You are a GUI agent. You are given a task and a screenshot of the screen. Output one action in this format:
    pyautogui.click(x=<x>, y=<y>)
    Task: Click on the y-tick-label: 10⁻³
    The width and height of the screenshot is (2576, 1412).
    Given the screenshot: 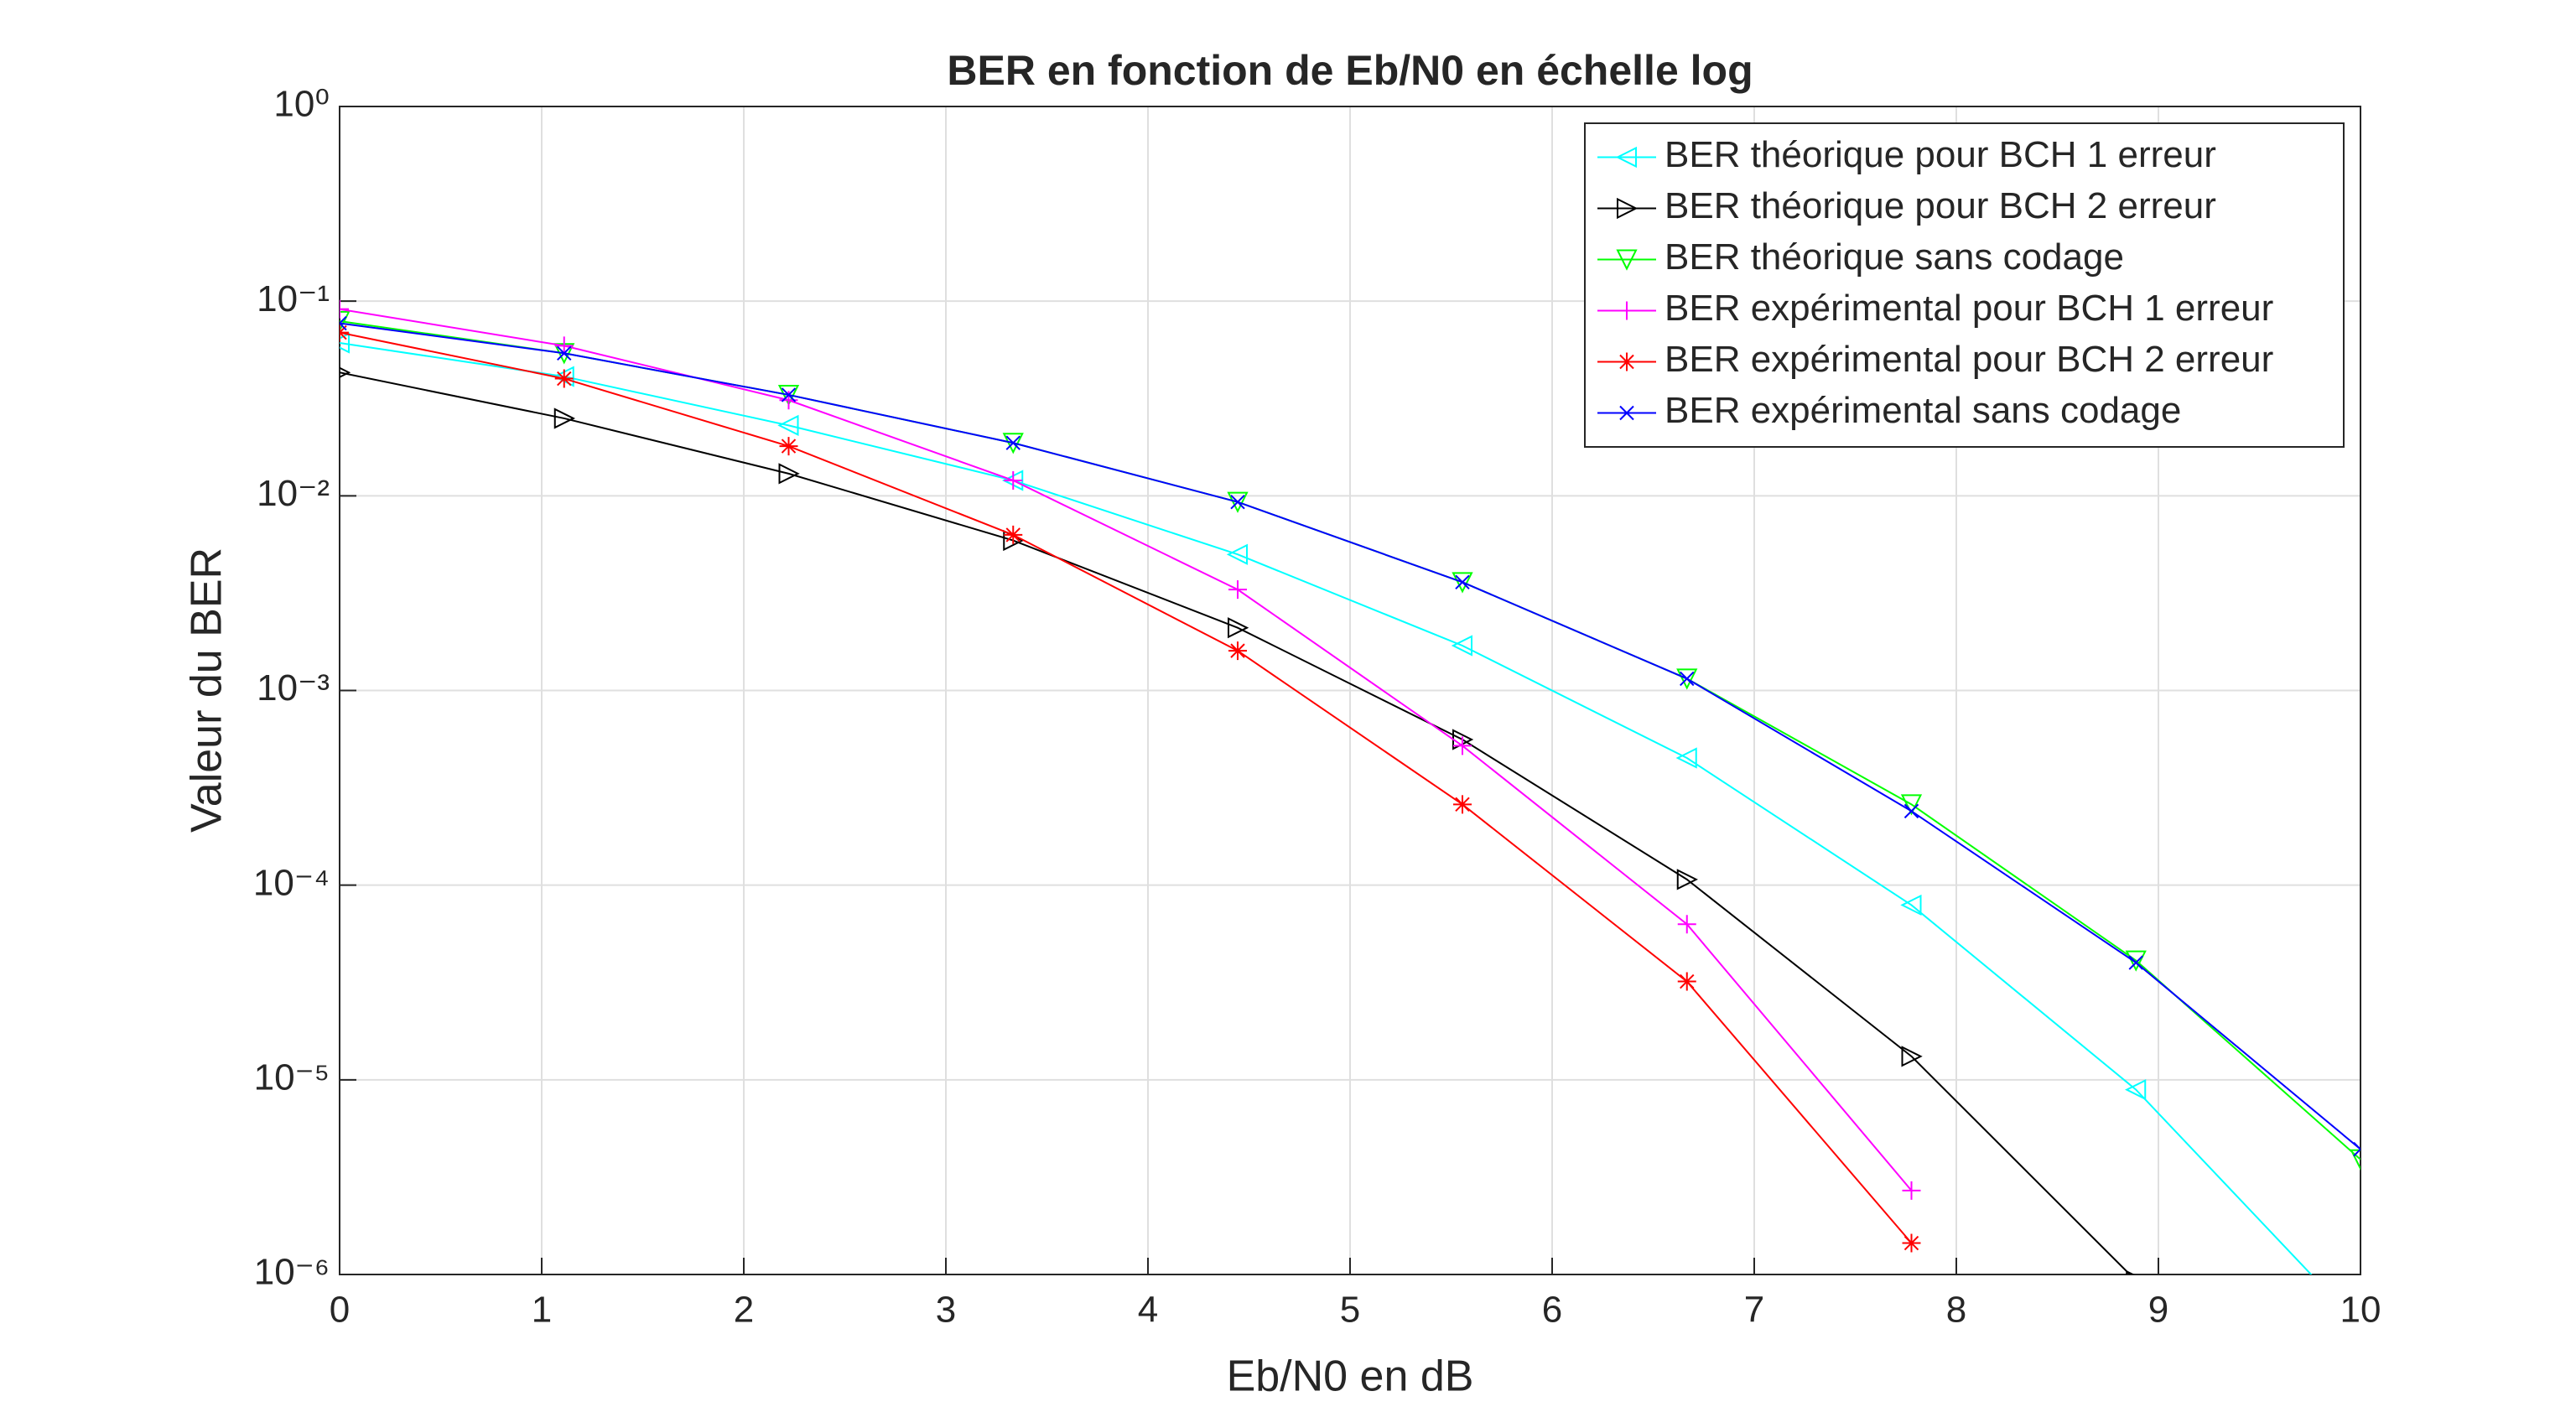 What is the action you would take?
    pyautogui.click(x=293, y=688)
    